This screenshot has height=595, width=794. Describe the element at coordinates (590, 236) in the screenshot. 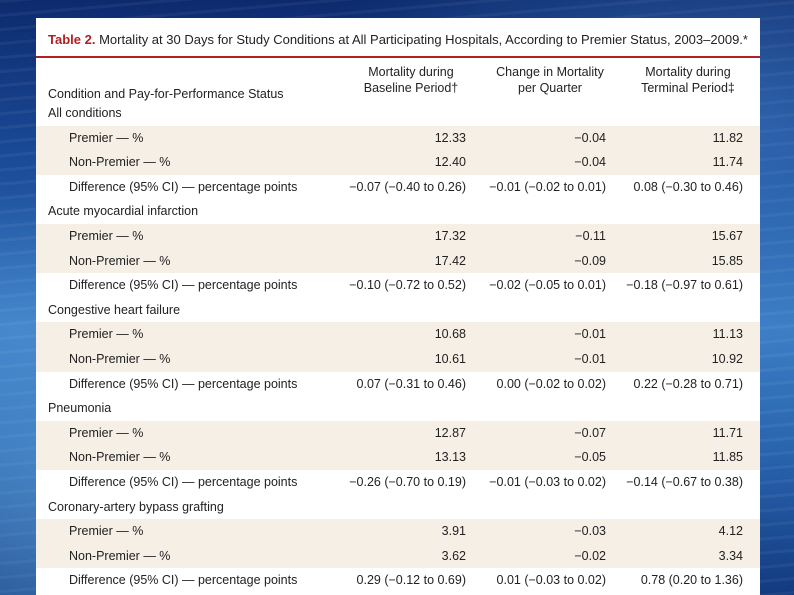

I see `change-value: −0.11` at that location.